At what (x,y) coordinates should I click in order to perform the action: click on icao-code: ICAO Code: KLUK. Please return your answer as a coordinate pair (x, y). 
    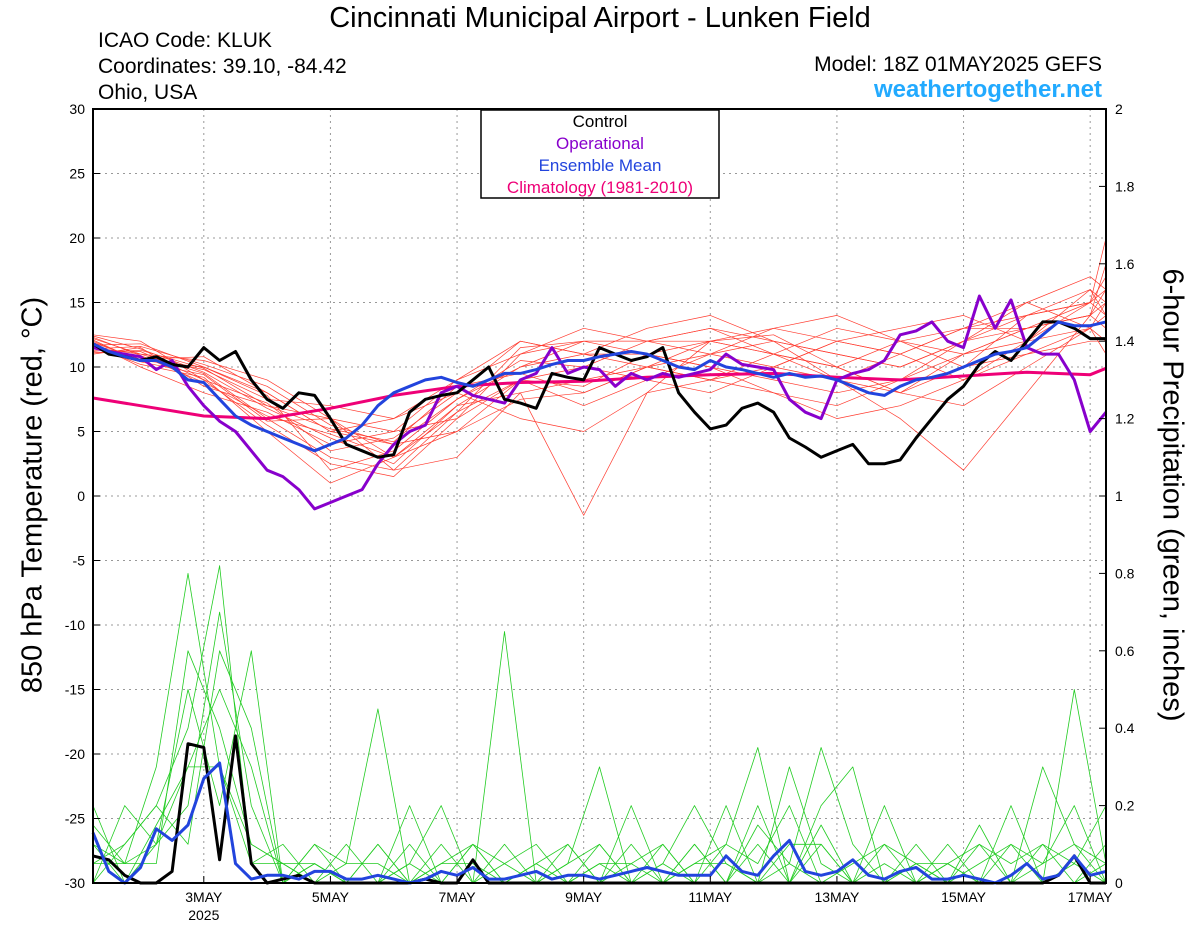
    Looking at the image, I should click on (185, 40).